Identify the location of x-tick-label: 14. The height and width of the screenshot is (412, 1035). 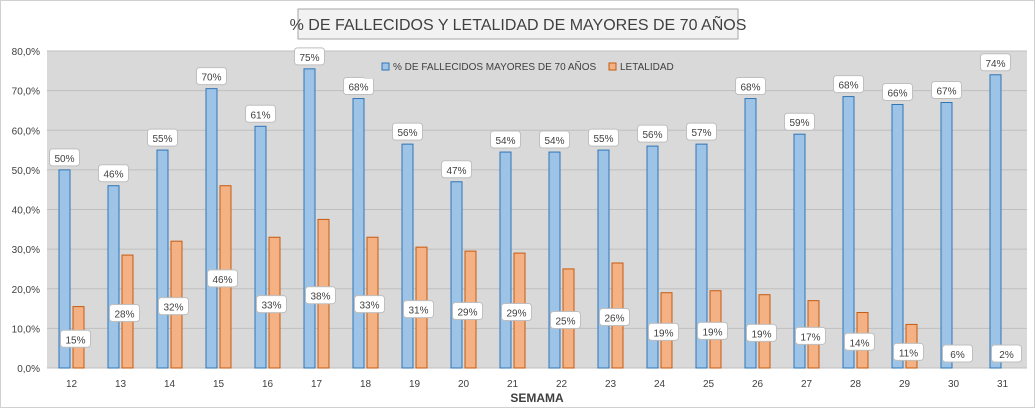
(170, 384).